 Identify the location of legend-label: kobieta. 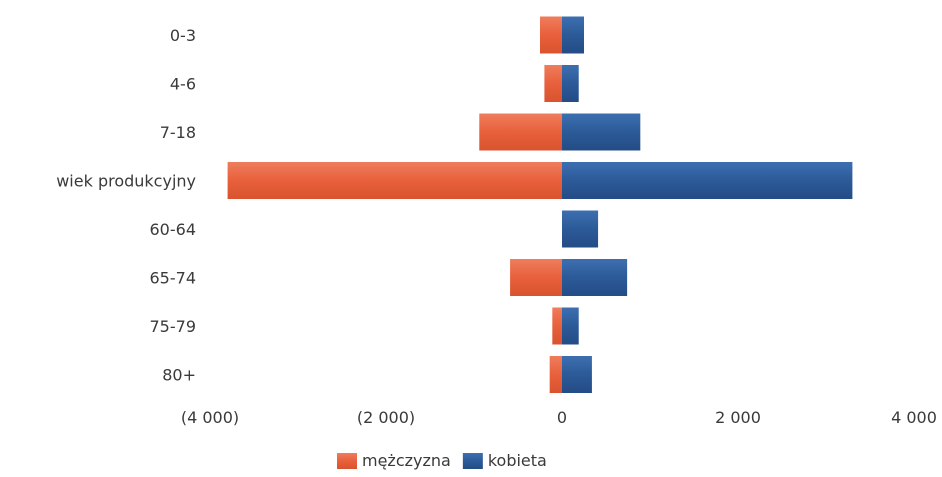
(517, 460).